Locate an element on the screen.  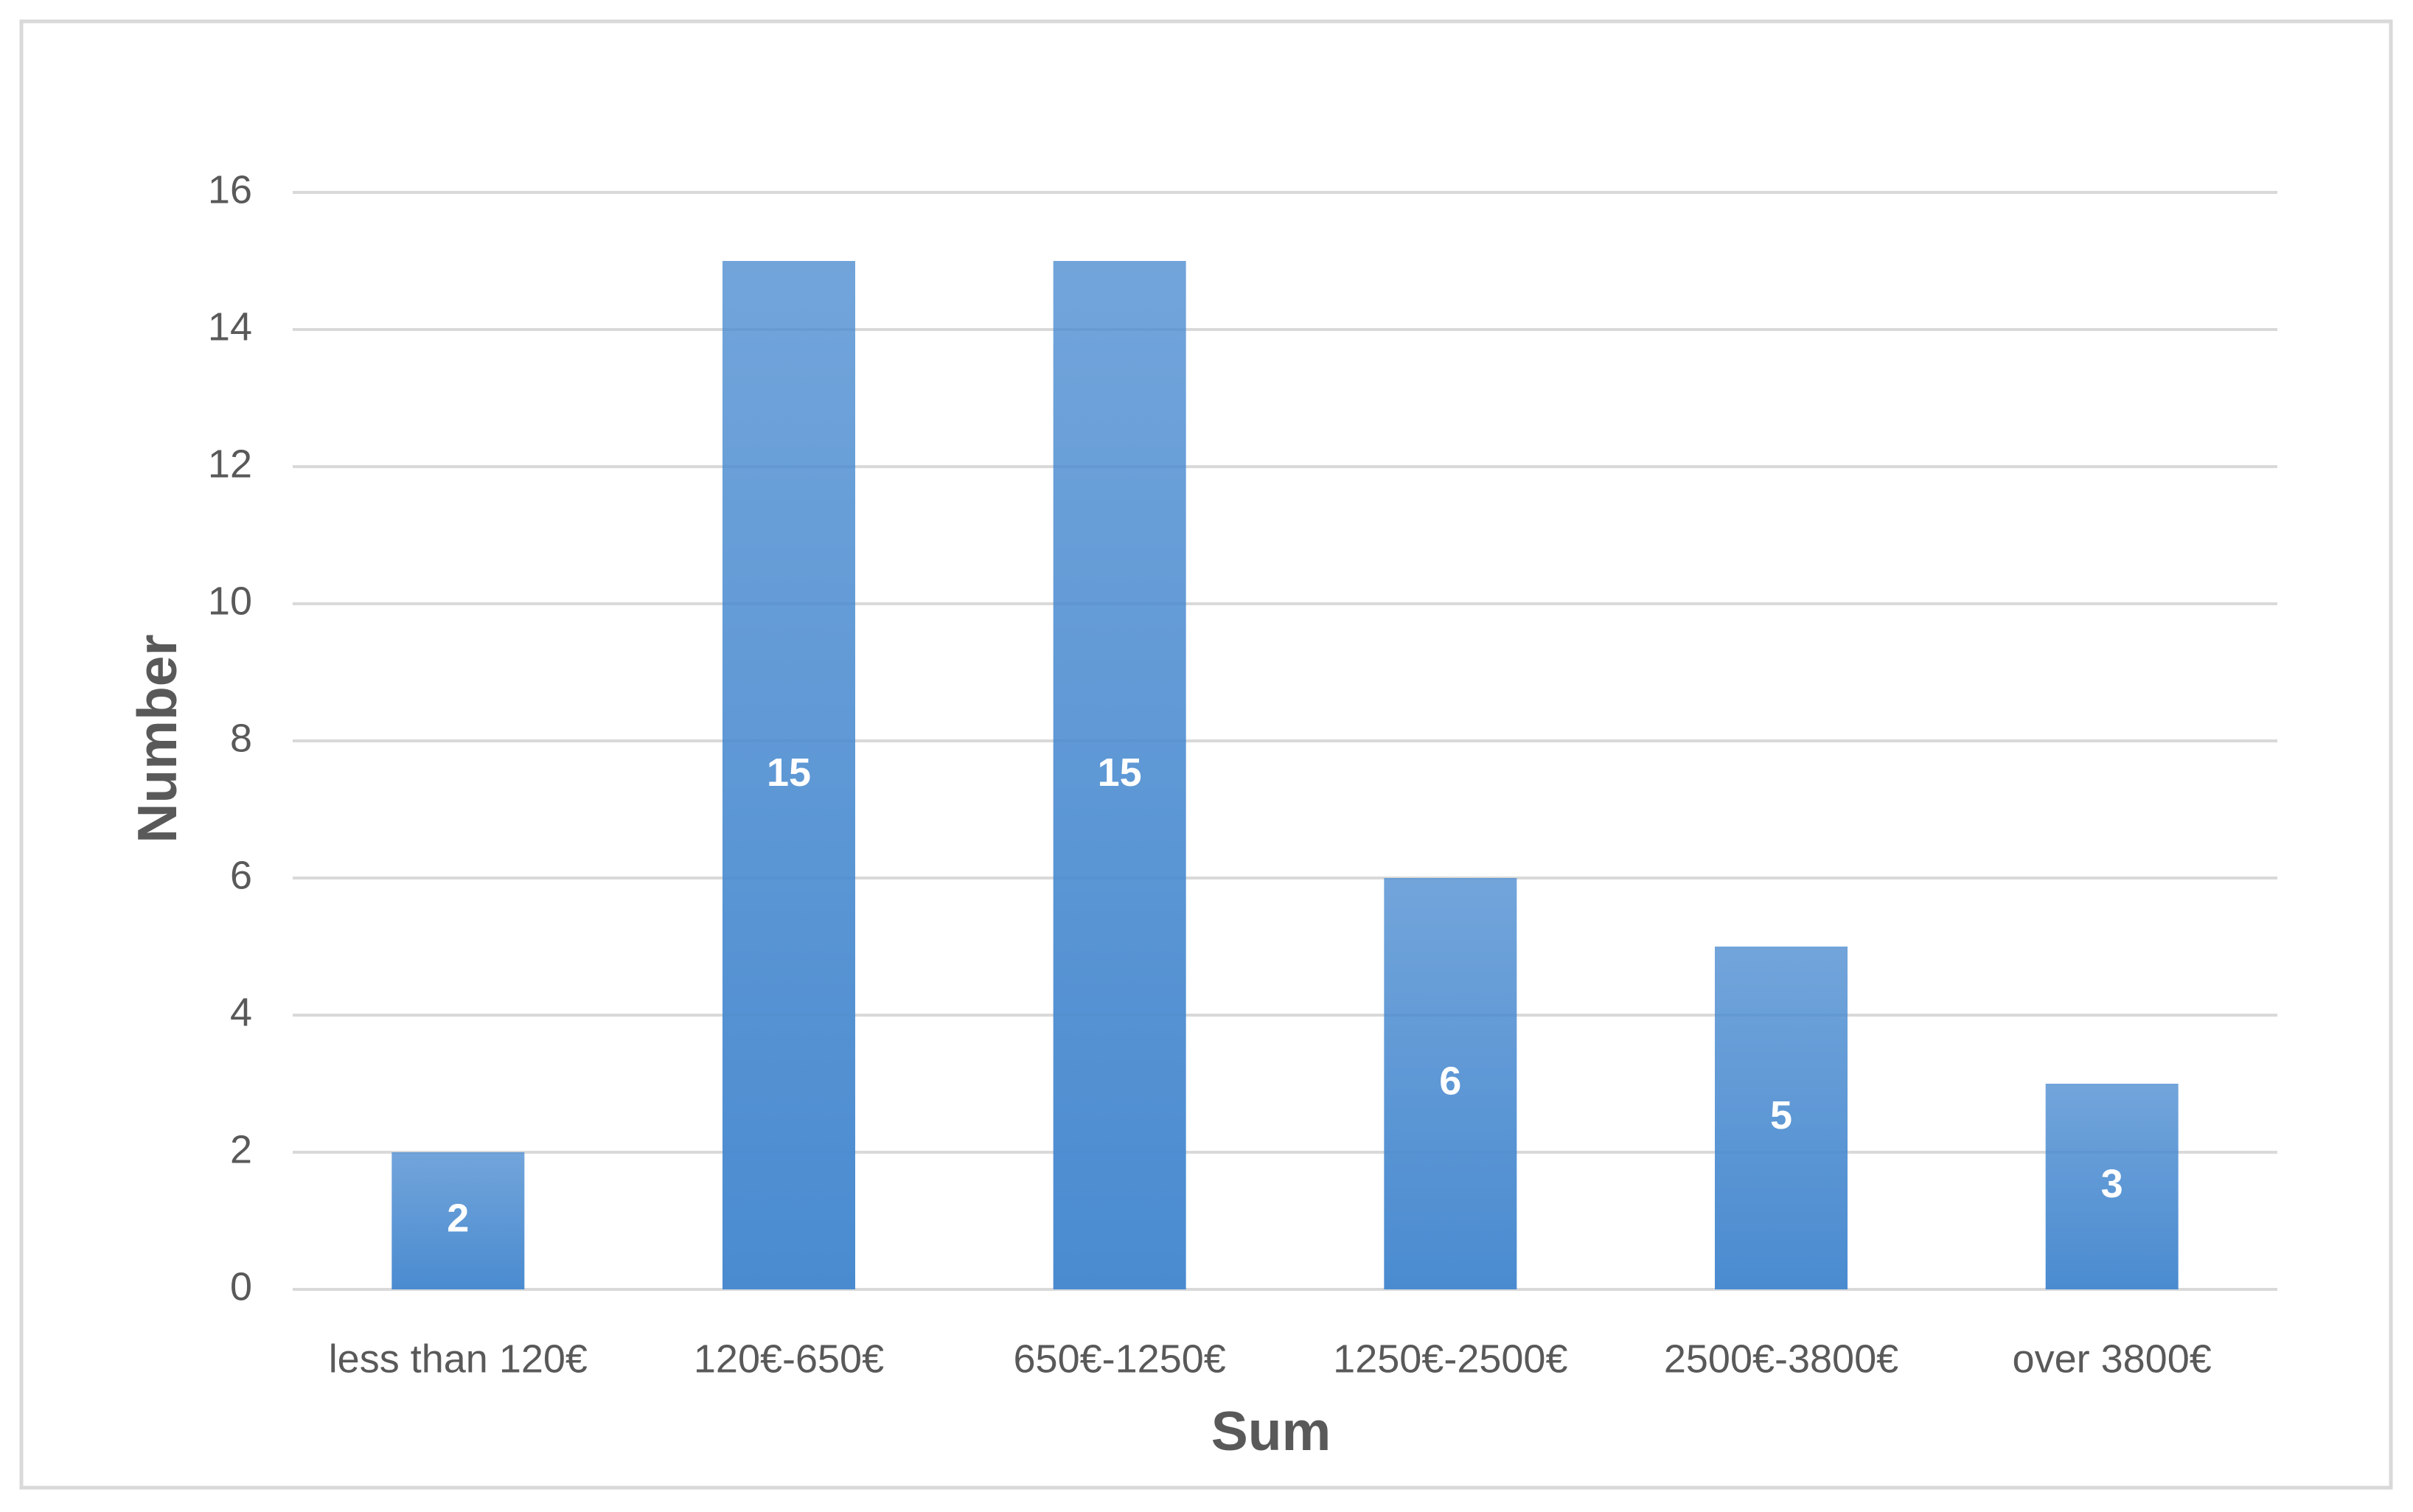
y-tick-label: 0 is located at coordinates (241, 1286).